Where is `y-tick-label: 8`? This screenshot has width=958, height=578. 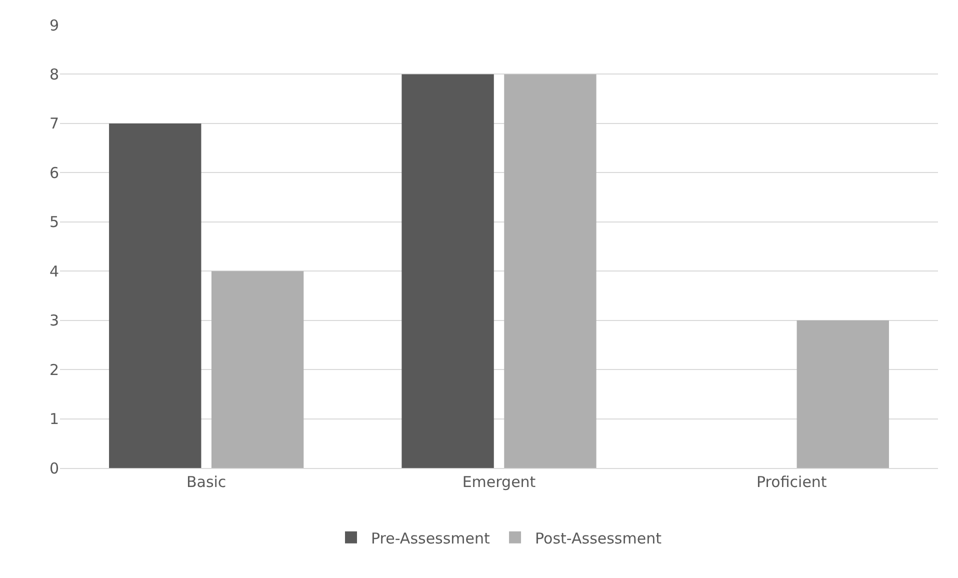 y-tick-label: 8 is located at coordinates (54, 74).